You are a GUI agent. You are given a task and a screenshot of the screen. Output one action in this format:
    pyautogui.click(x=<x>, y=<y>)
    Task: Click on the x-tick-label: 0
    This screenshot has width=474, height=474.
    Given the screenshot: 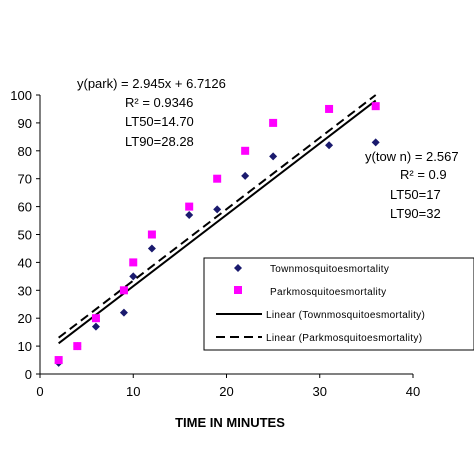 What is the action you would take?
    pyautogui.click(x=39, y=391)
    